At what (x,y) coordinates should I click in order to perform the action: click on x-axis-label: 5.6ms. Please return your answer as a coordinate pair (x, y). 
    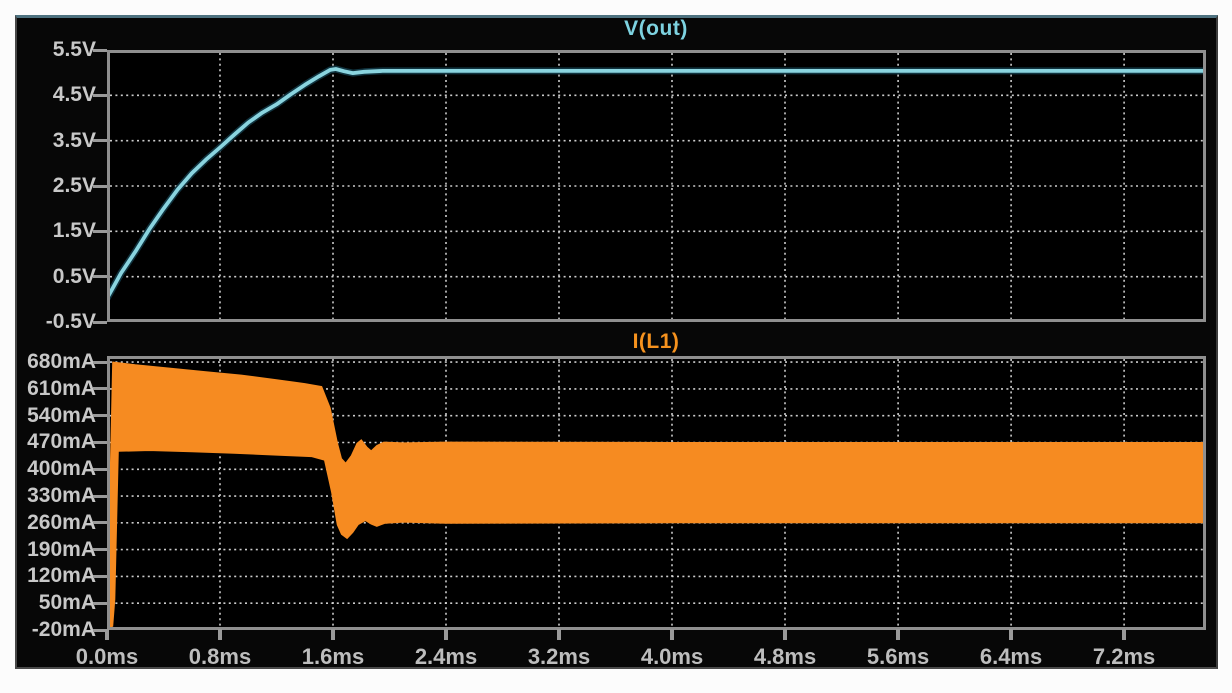
    Looking at the image, I should click on (898, 656).